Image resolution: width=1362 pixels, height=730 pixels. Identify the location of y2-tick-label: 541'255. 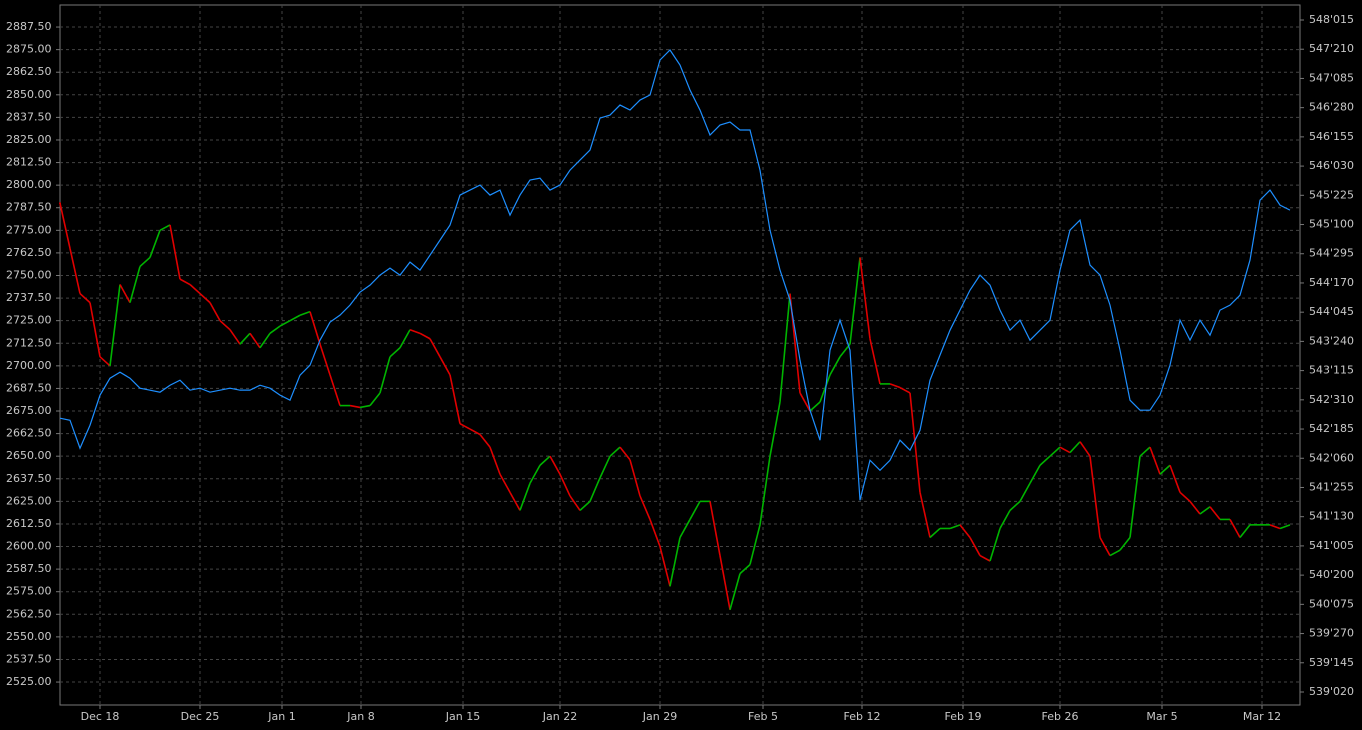
(1331, 486).